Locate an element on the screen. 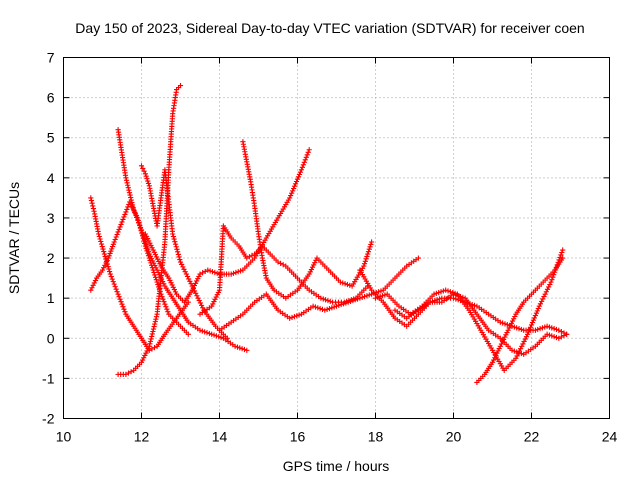 Image resolution: width=640 pixels, height=480 pixels. y-tick-label: 4 is located at coordinates (51, 178).